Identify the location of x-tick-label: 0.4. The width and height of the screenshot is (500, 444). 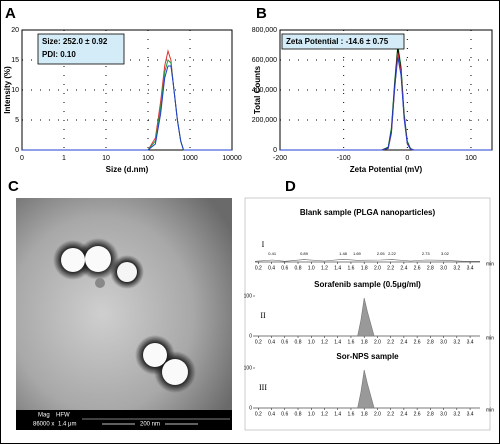
(271, 342).